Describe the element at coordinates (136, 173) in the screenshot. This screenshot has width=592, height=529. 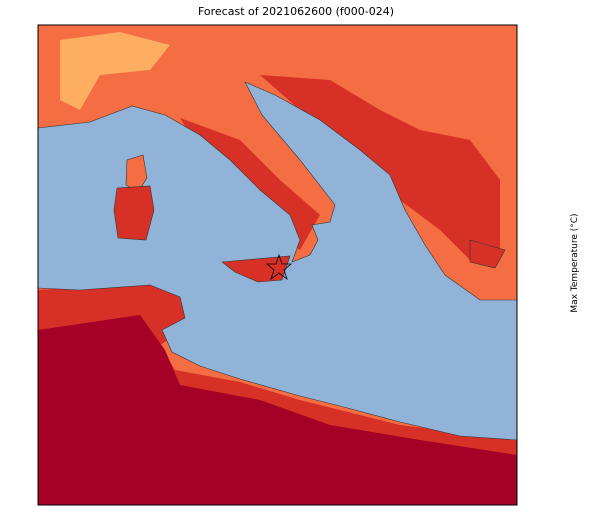
I see `corsica` at that location.